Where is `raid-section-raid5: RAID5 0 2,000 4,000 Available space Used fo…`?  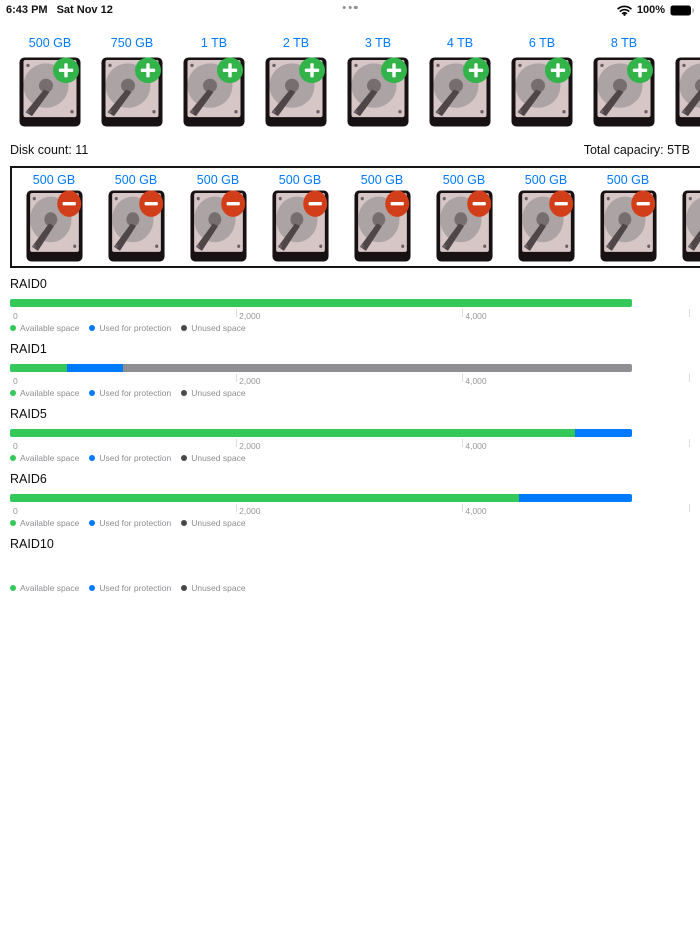 raid-section-raid5: RAID5 0 2,000 4,000 Available space Used fo… is located at coordinates (350, 435).